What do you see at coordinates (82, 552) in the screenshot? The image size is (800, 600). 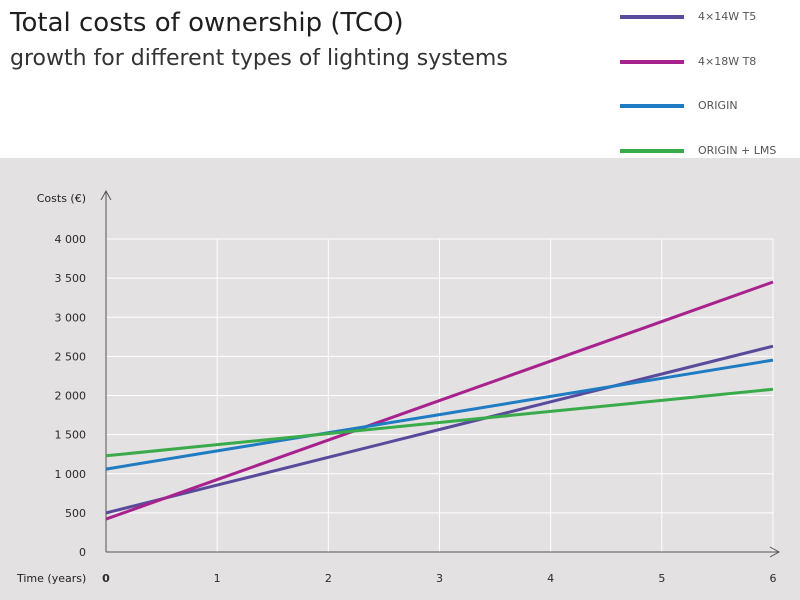 I see `y-tick-label: 0` at bounding box center [82, 552].